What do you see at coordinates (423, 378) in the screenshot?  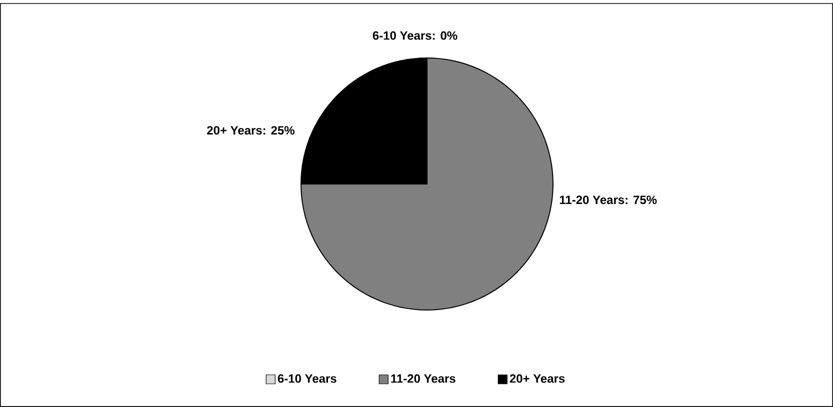 I see `legend-label: 11-20 Years` at bounding box center [423, 378].